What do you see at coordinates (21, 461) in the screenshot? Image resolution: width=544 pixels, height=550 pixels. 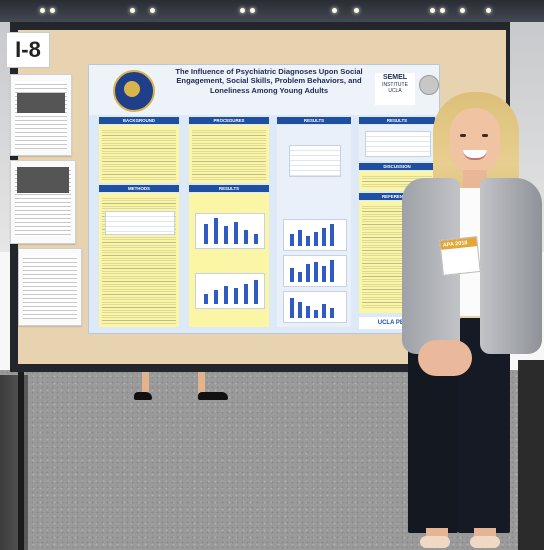 I see `stand-leg` at bounding box center [21, 461].